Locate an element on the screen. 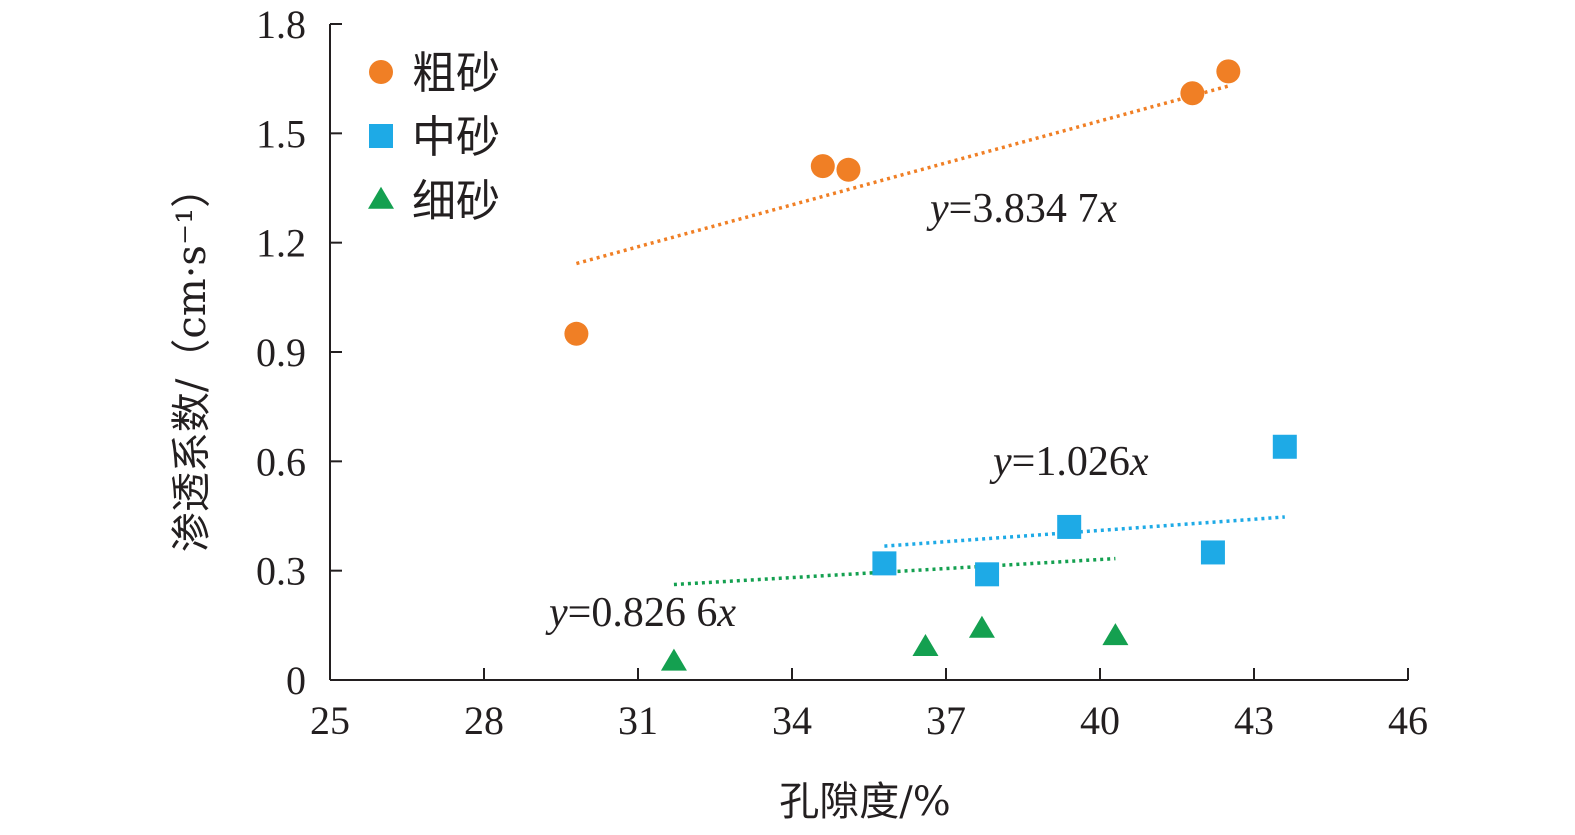 The image size is (1575, 835). x-tick-label: 25 is located at coordinates (330, 720).